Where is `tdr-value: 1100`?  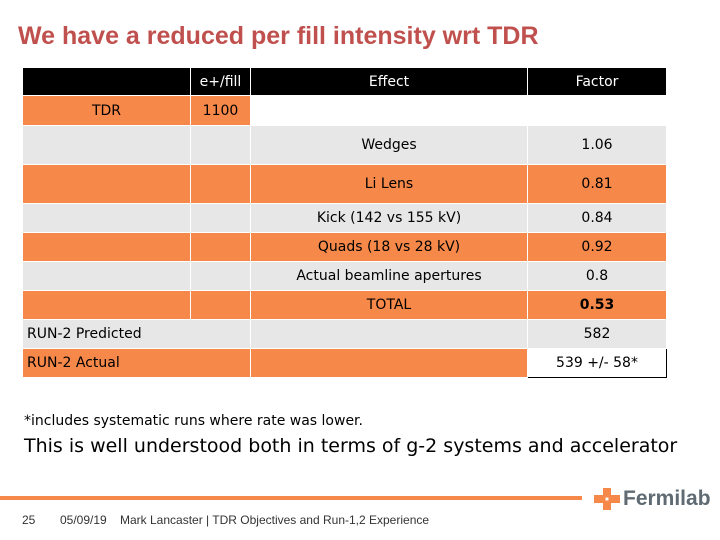 tdr-value: 1100 is located at coordinates (220, 110).